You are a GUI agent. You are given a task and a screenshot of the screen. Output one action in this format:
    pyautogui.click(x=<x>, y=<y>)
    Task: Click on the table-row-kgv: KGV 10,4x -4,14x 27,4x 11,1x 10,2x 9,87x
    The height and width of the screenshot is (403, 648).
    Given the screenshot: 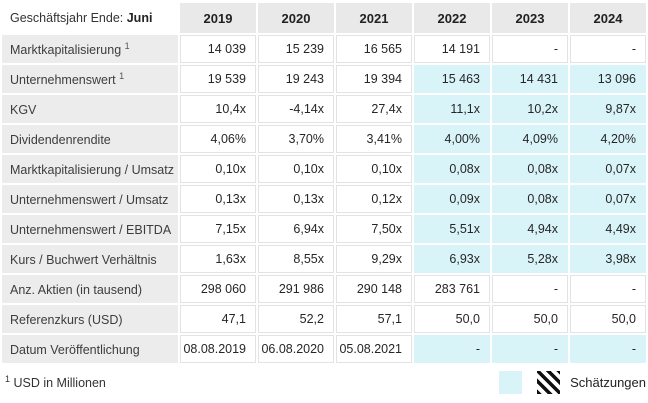 What is the action you would take?
    pyautogui.click(x=324, y=109)
    